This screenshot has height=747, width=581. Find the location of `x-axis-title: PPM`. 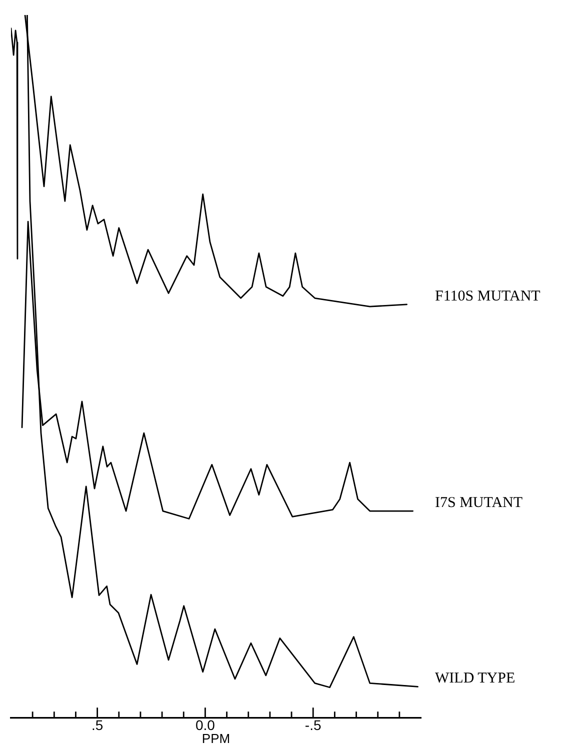

x-axis-title: PPM is located at coordinates (216, 738).